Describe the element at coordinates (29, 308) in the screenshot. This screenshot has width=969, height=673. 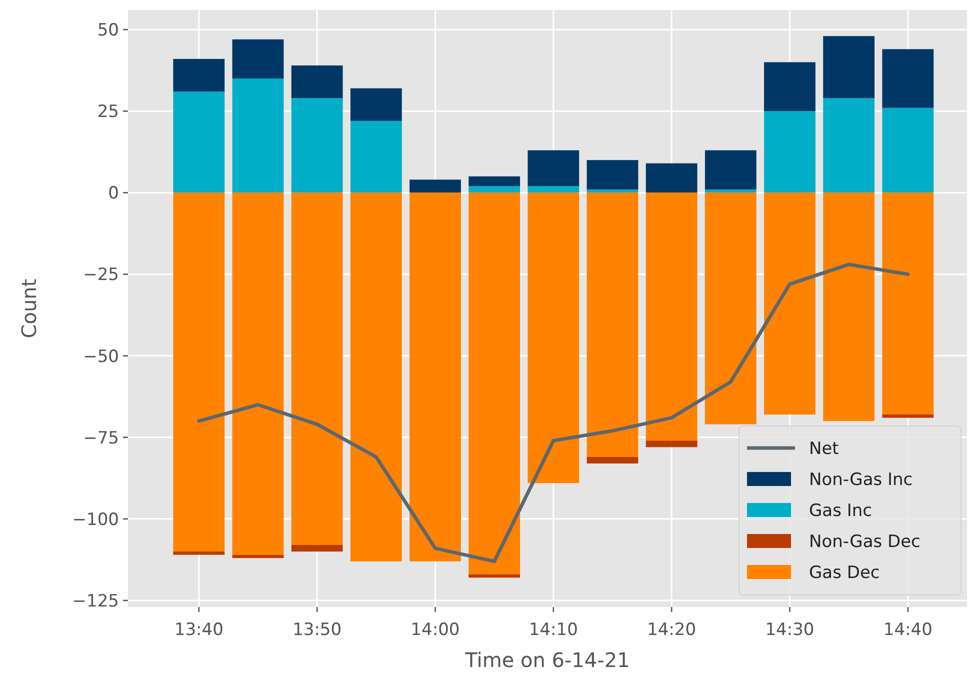
I see `y-axis-title: Count` at that location.